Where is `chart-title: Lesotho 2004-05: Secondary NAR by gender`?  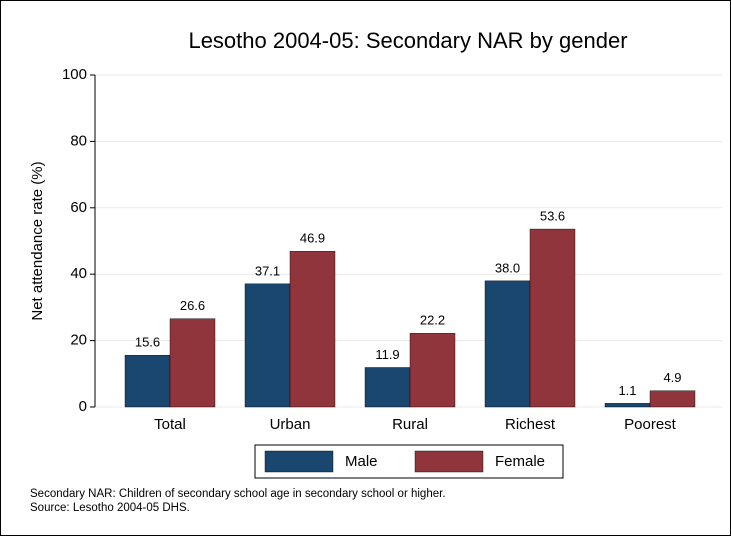 chart-title: Lesotho 2004-05: Secondary NAR by gender is located at coordinates (407, 40).